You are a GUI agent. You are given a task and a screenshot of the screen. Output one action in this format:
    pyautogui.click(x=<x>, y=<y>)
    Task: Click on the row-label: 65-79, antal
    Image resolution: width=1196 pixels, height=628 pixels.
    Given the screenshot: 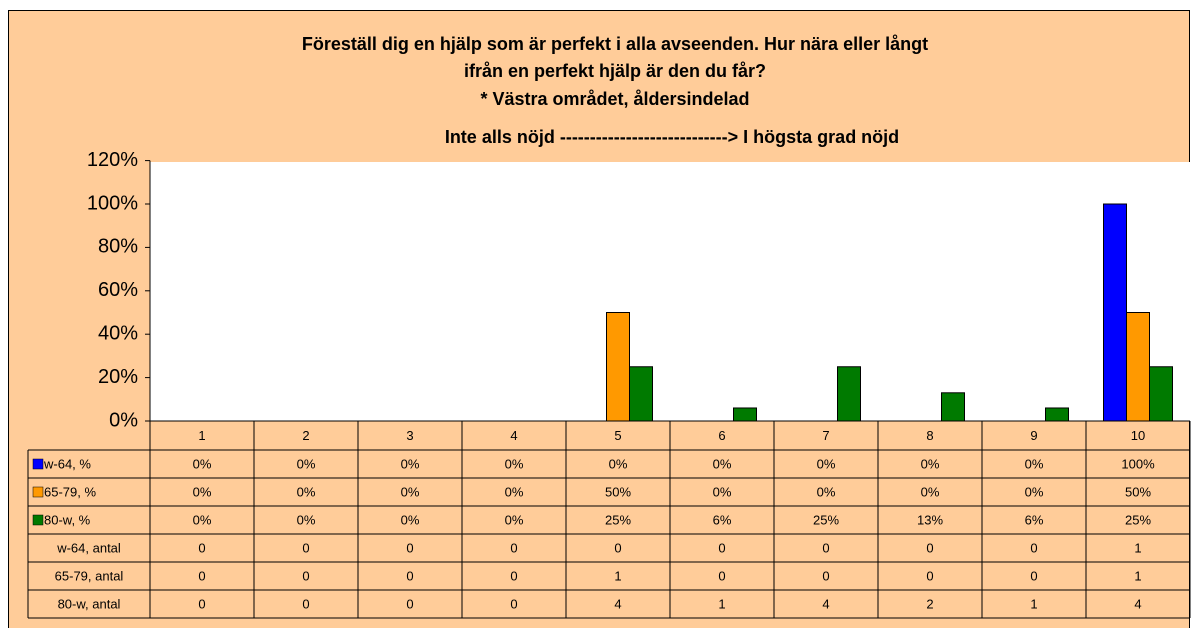 What is the action you would take?
    pyautogui.click(x=89, y=575)
    